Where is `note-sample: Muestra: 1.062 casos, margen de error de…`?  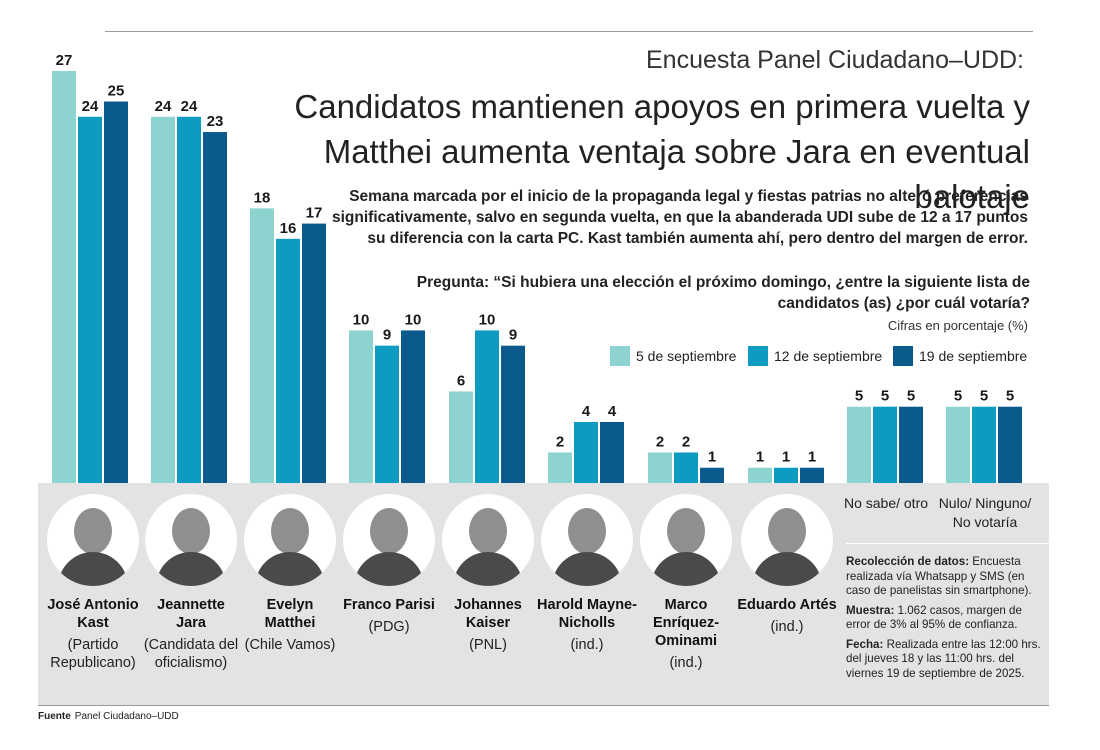 note-sample: Muestra: 1.062 casos, margen de error de… is located at coordinates (946, 618).